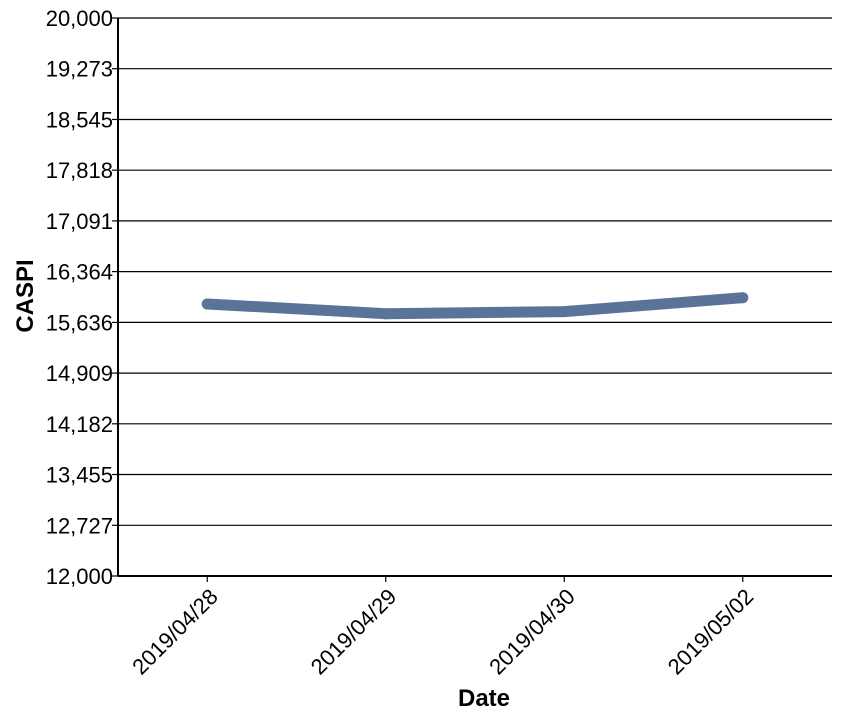 This screenshot has height=719, width=851. I want to click on y-tick-label: 12,000, so click(79, 576).